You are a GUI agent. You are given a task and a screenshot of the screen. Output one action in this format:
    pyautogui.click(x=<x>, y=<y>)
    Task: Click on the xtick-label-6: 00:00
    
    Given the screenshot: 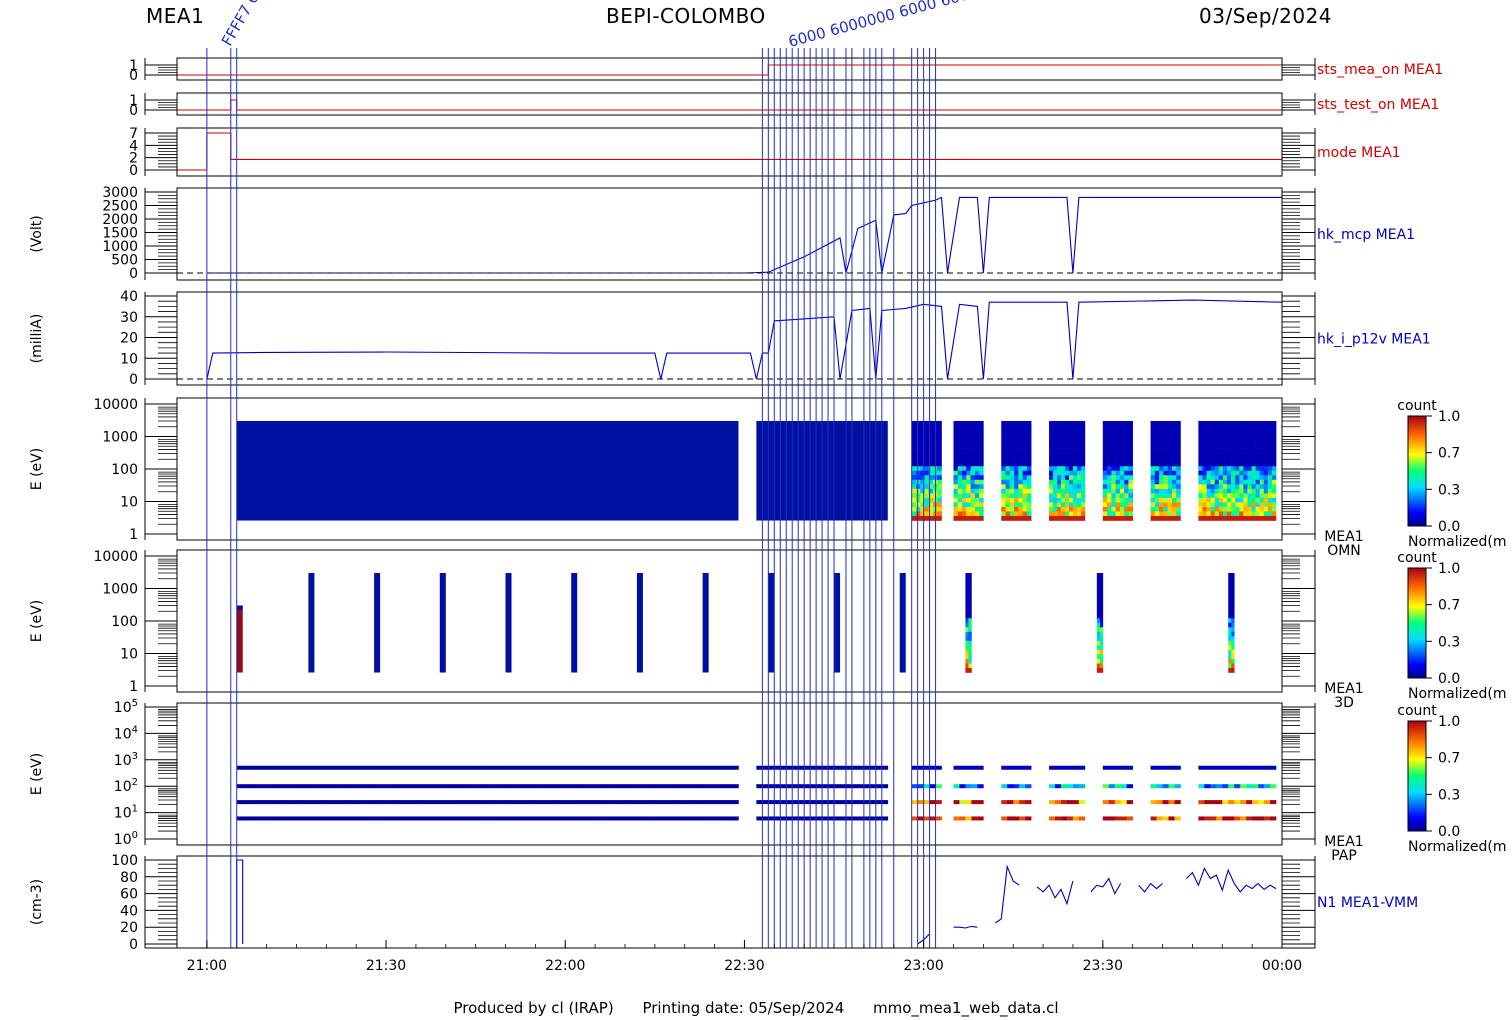 What is the action you would take?
    pyautogui.click(x=1282, y=966)
    